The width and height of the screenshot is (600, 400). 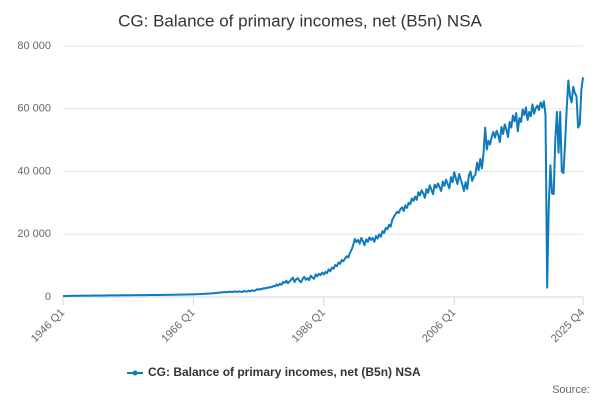 What do you see at coordinates (34, 234) in the screenshot?
I see `y-tick-label: 20 000` at bounding box center [34, 234].